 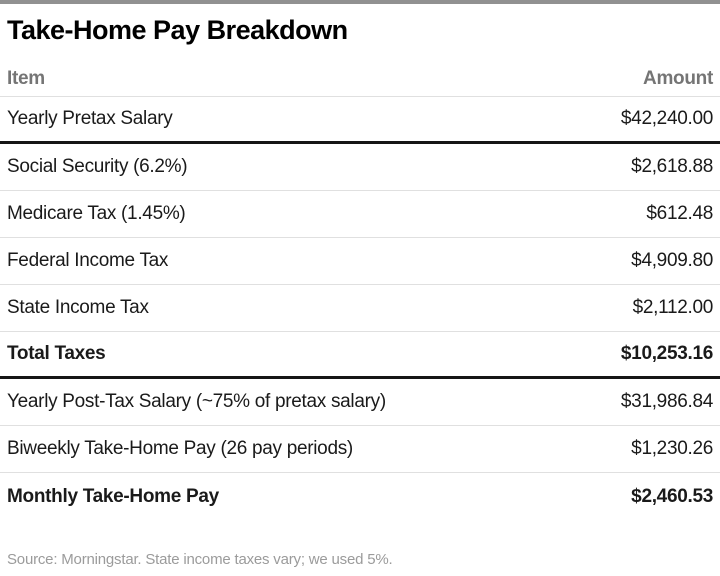 What do you see at coordinates (113, 496) in the screenshot?
I see `row-item-label: Monthly Take-Home Pay` at bounding box center [113, 496].